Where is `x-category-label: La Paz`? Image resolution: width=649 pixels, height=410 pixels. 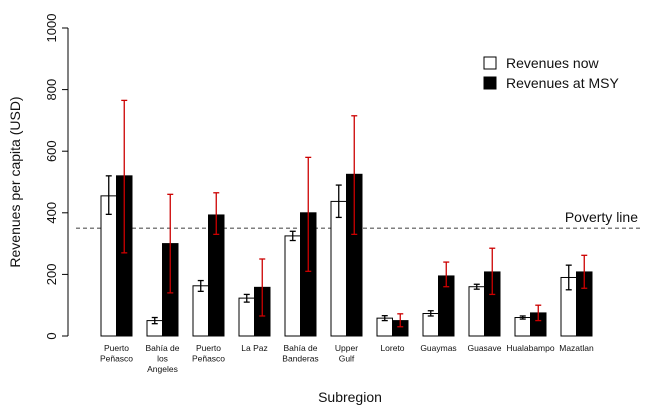
x-category-label: La Paz is located at coordinates (254, 348).